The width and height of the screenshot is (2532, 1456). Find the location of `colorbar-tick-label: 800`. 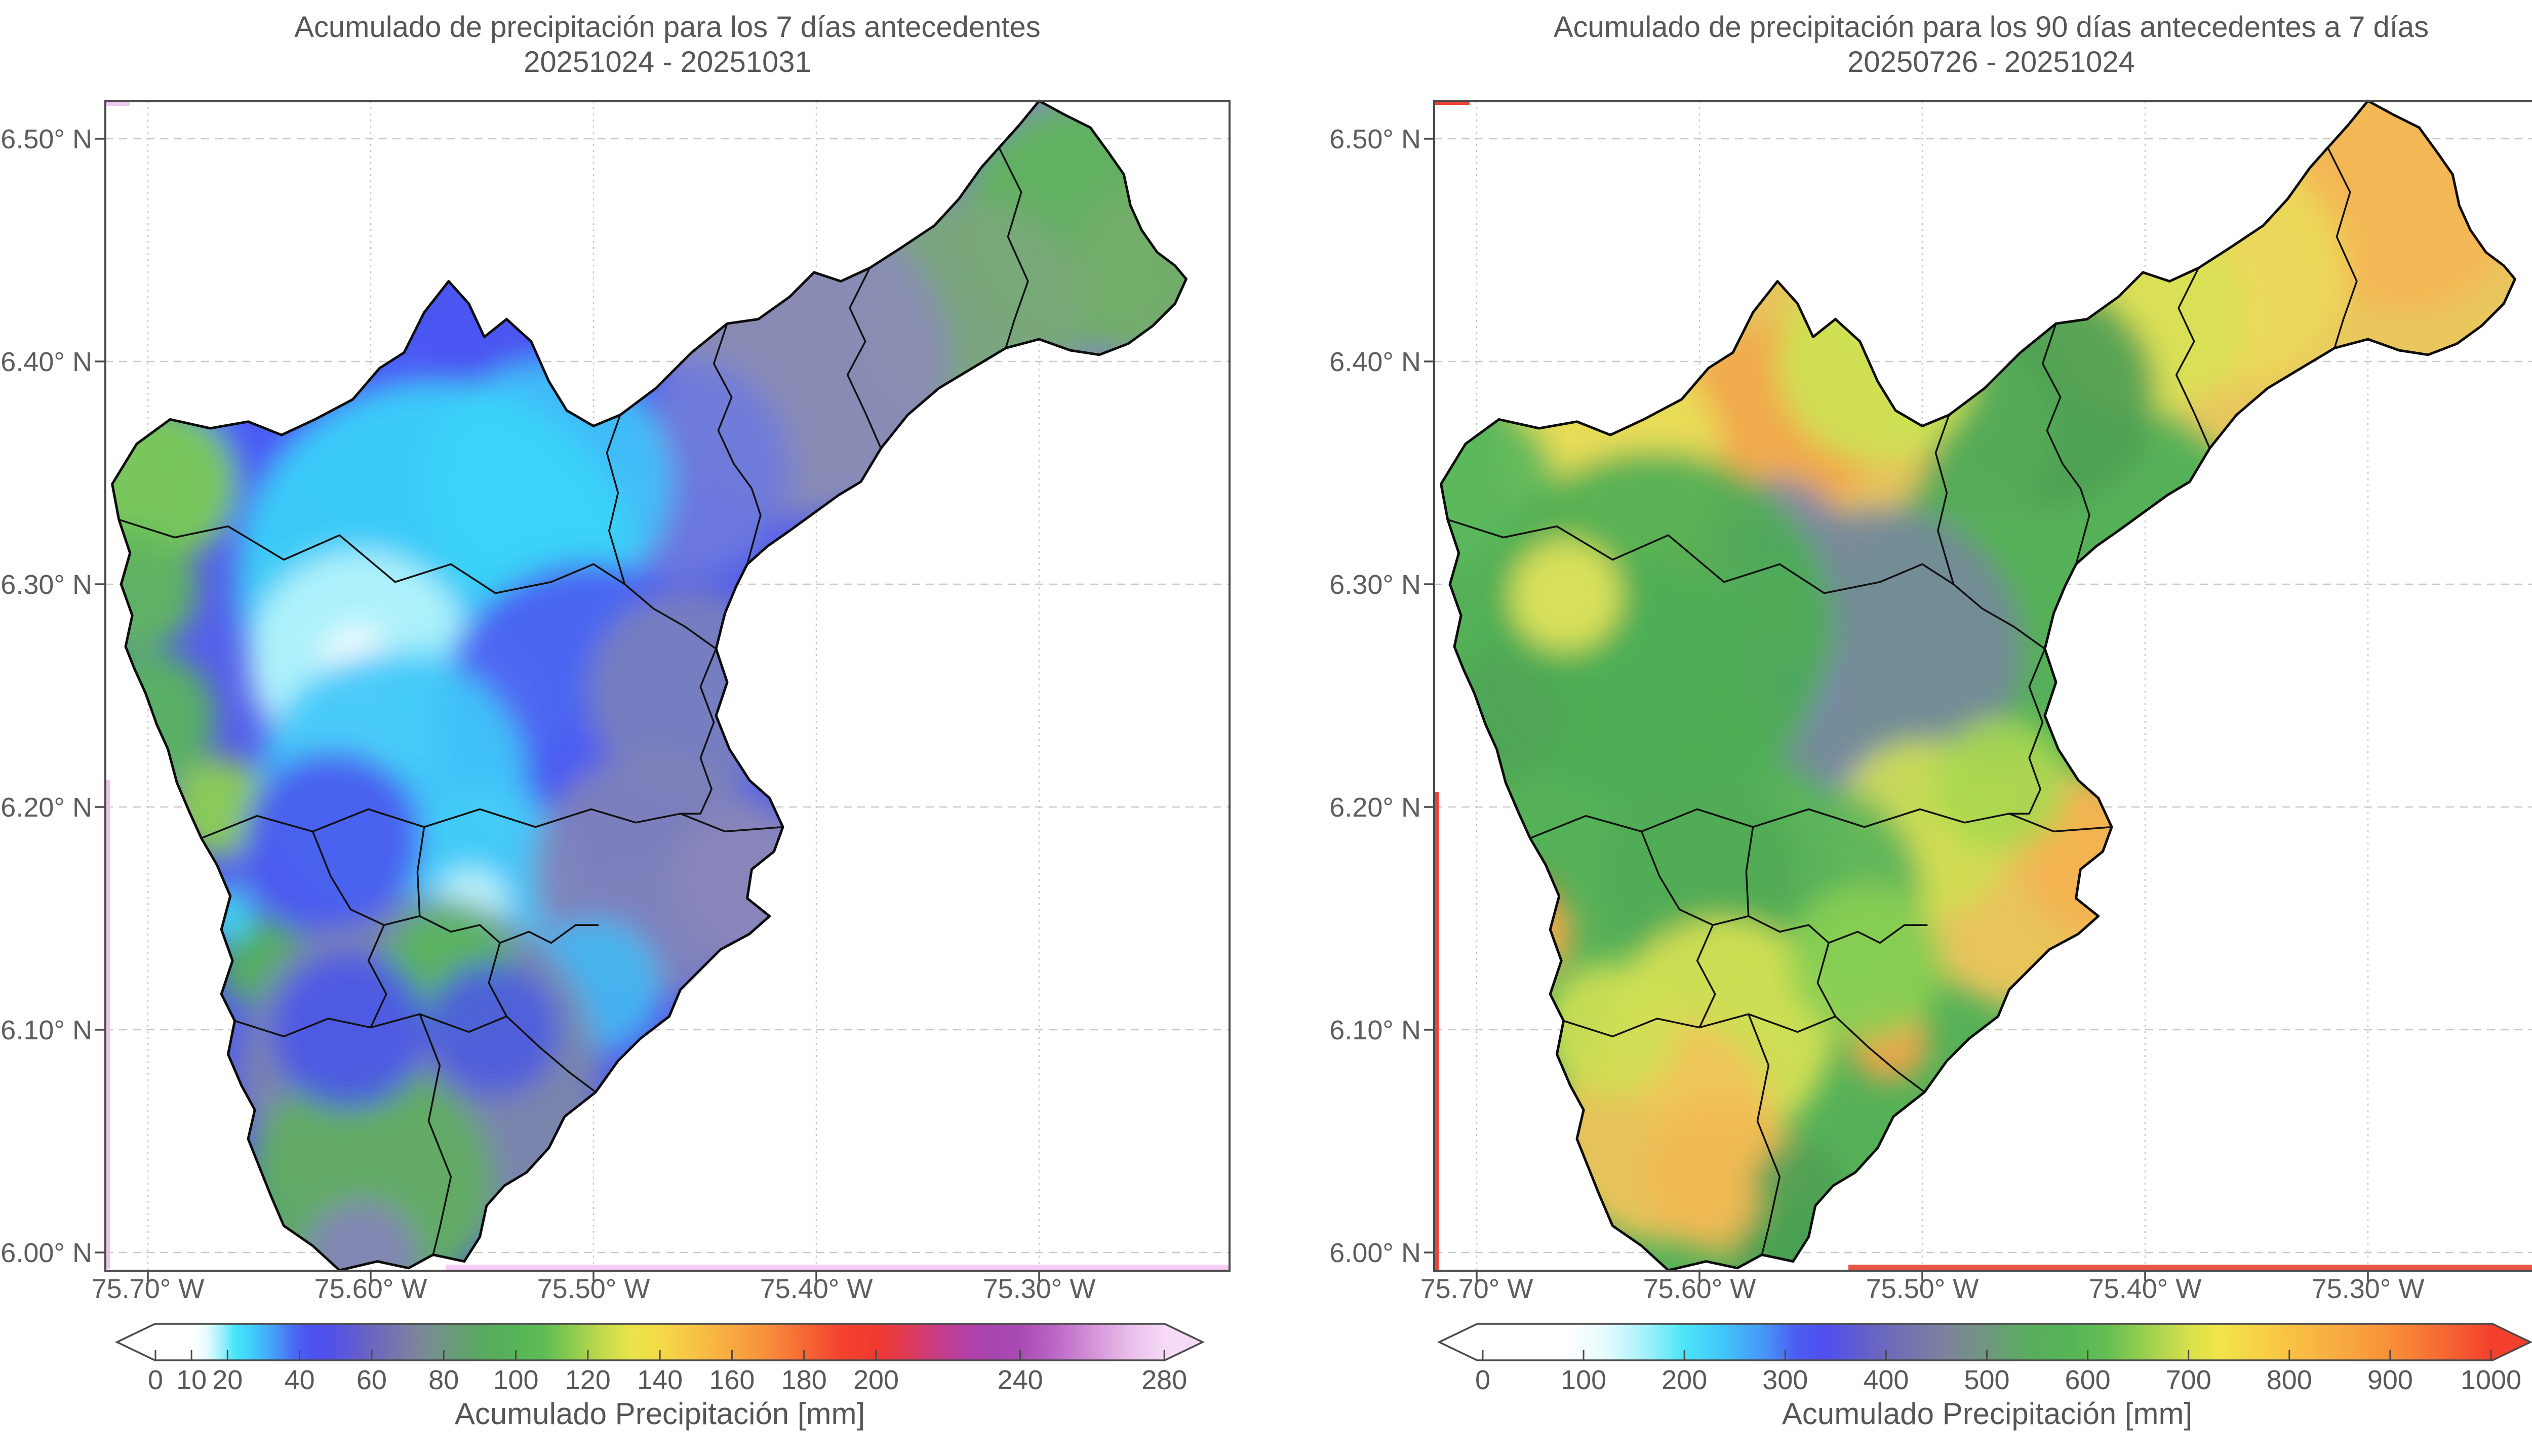

colorbar-tick-label: 800 is located at coordinates (2289, 1380).